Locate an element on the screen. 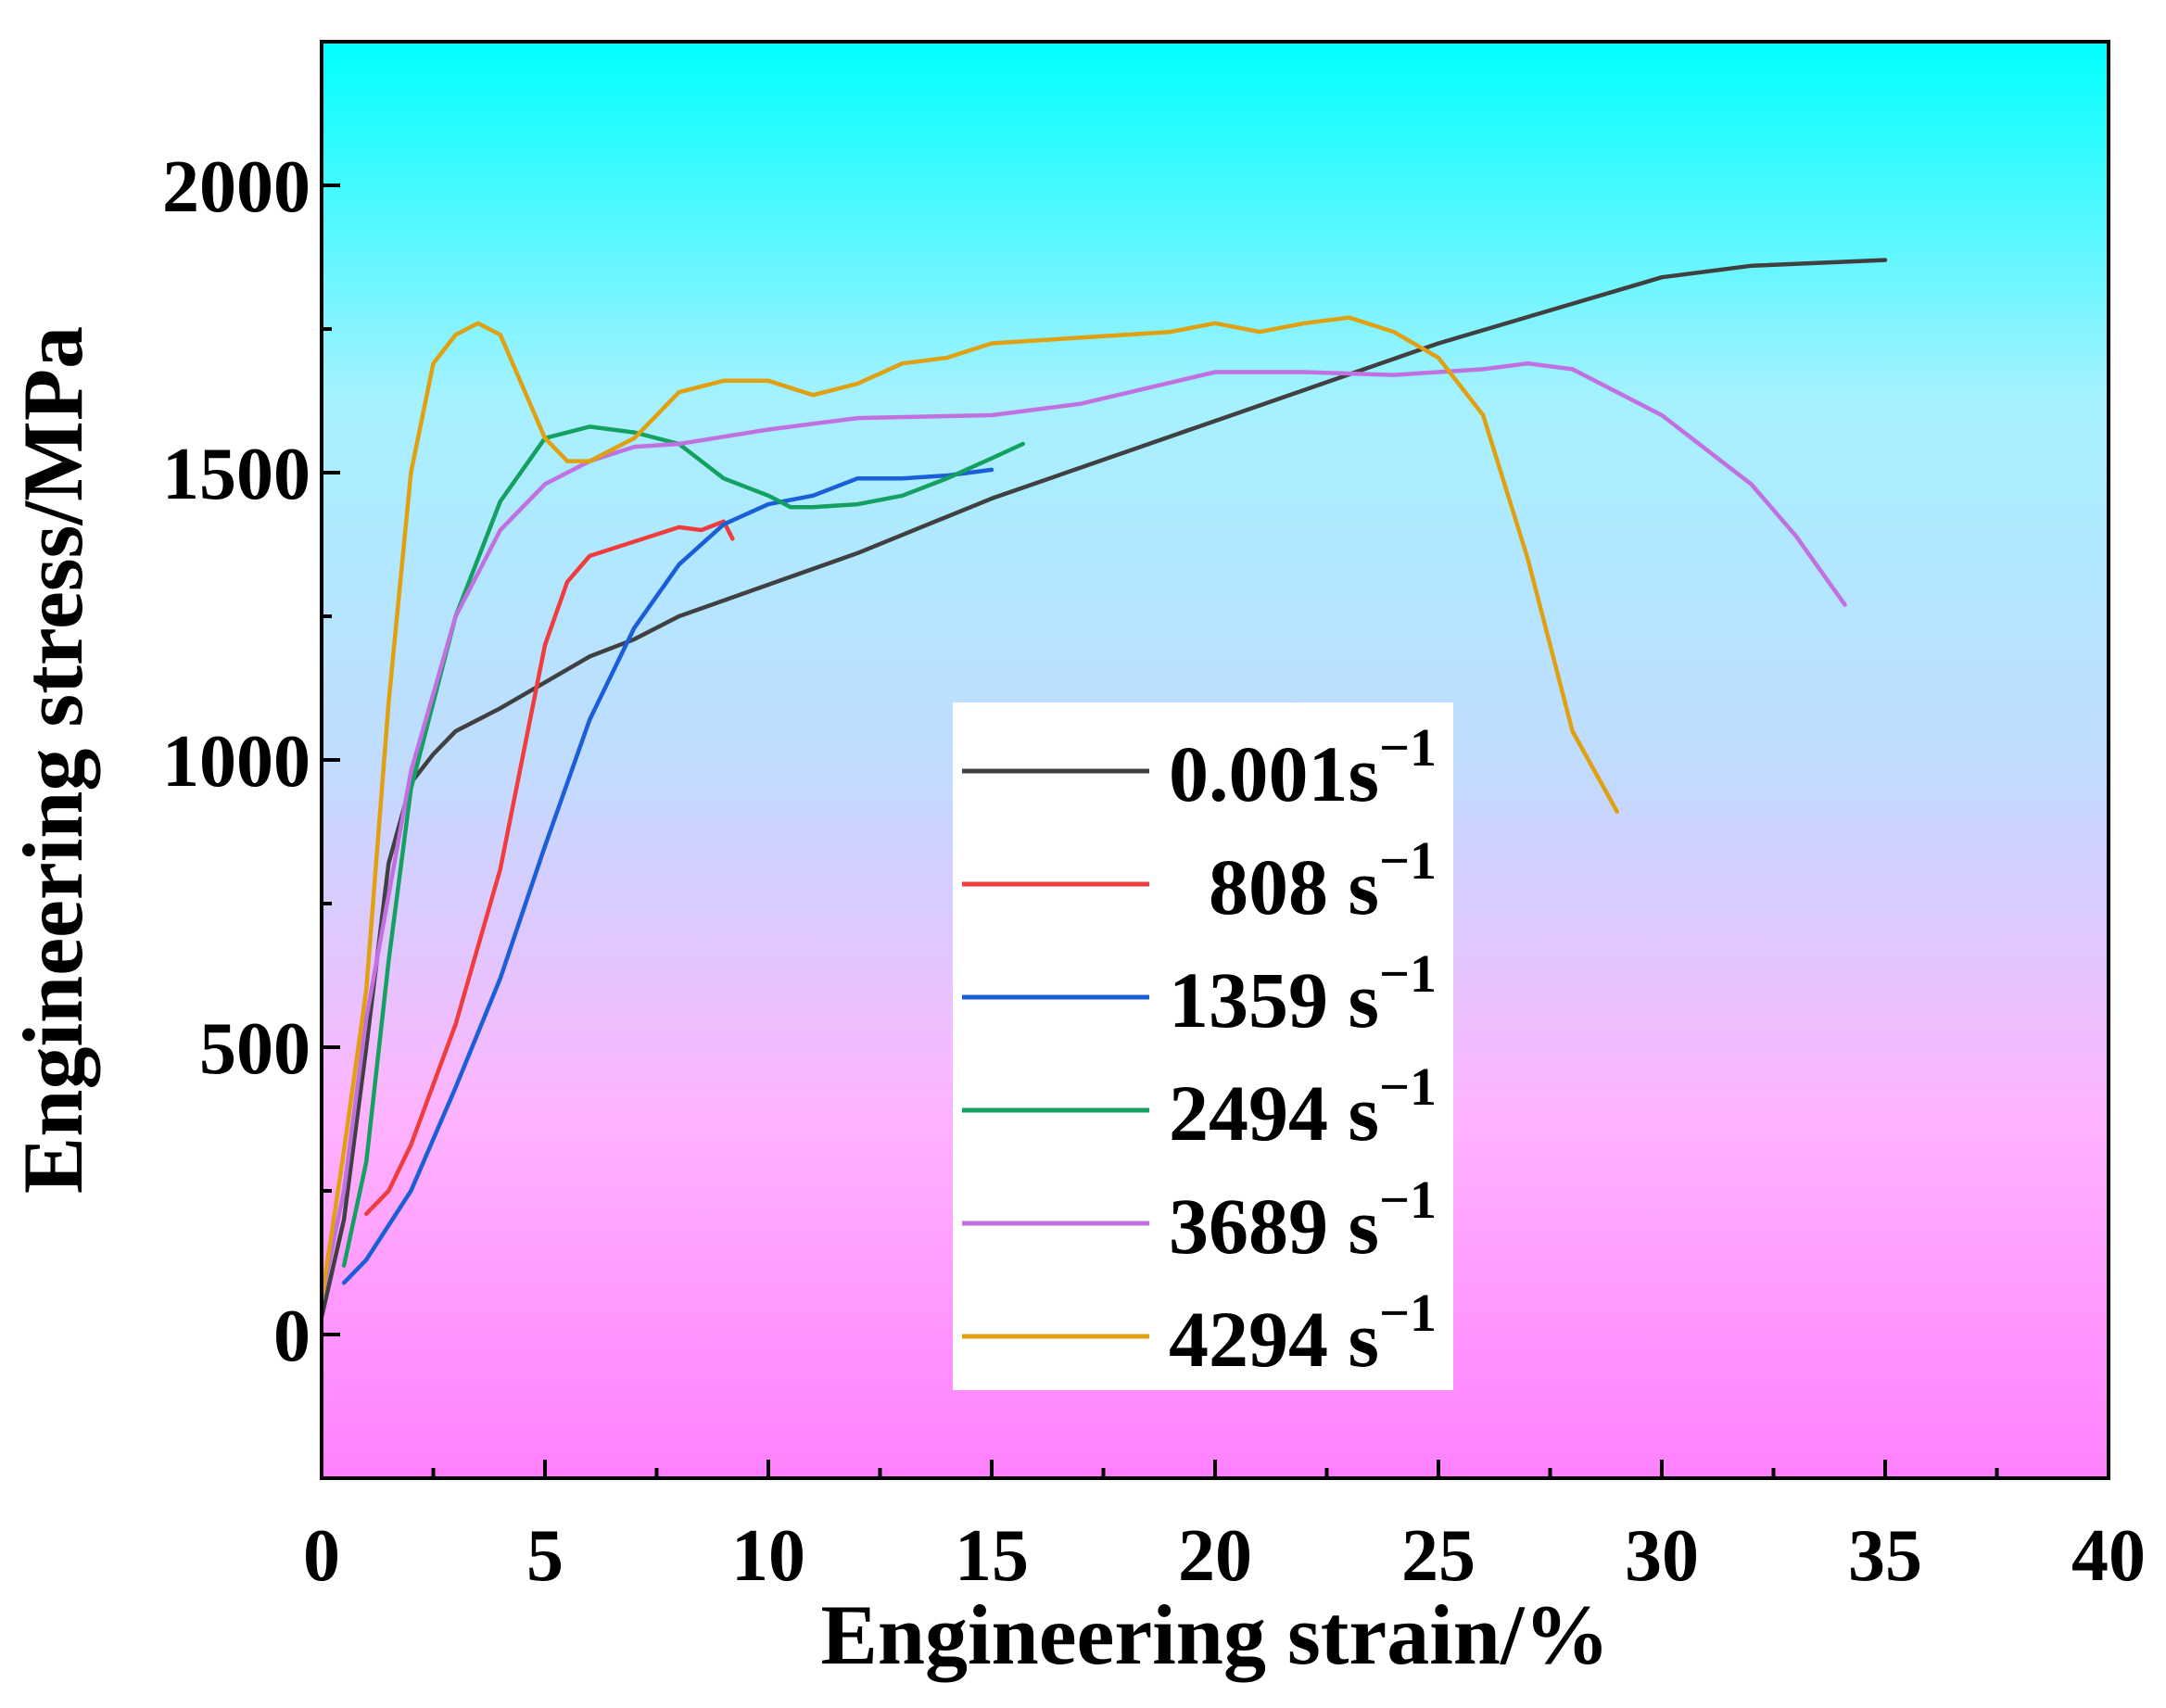 This screenshot has width=2166, height=1708. x-axis: 0 5 10 15 20 25 30 35 40 is located at coordinates (1224, 1528).